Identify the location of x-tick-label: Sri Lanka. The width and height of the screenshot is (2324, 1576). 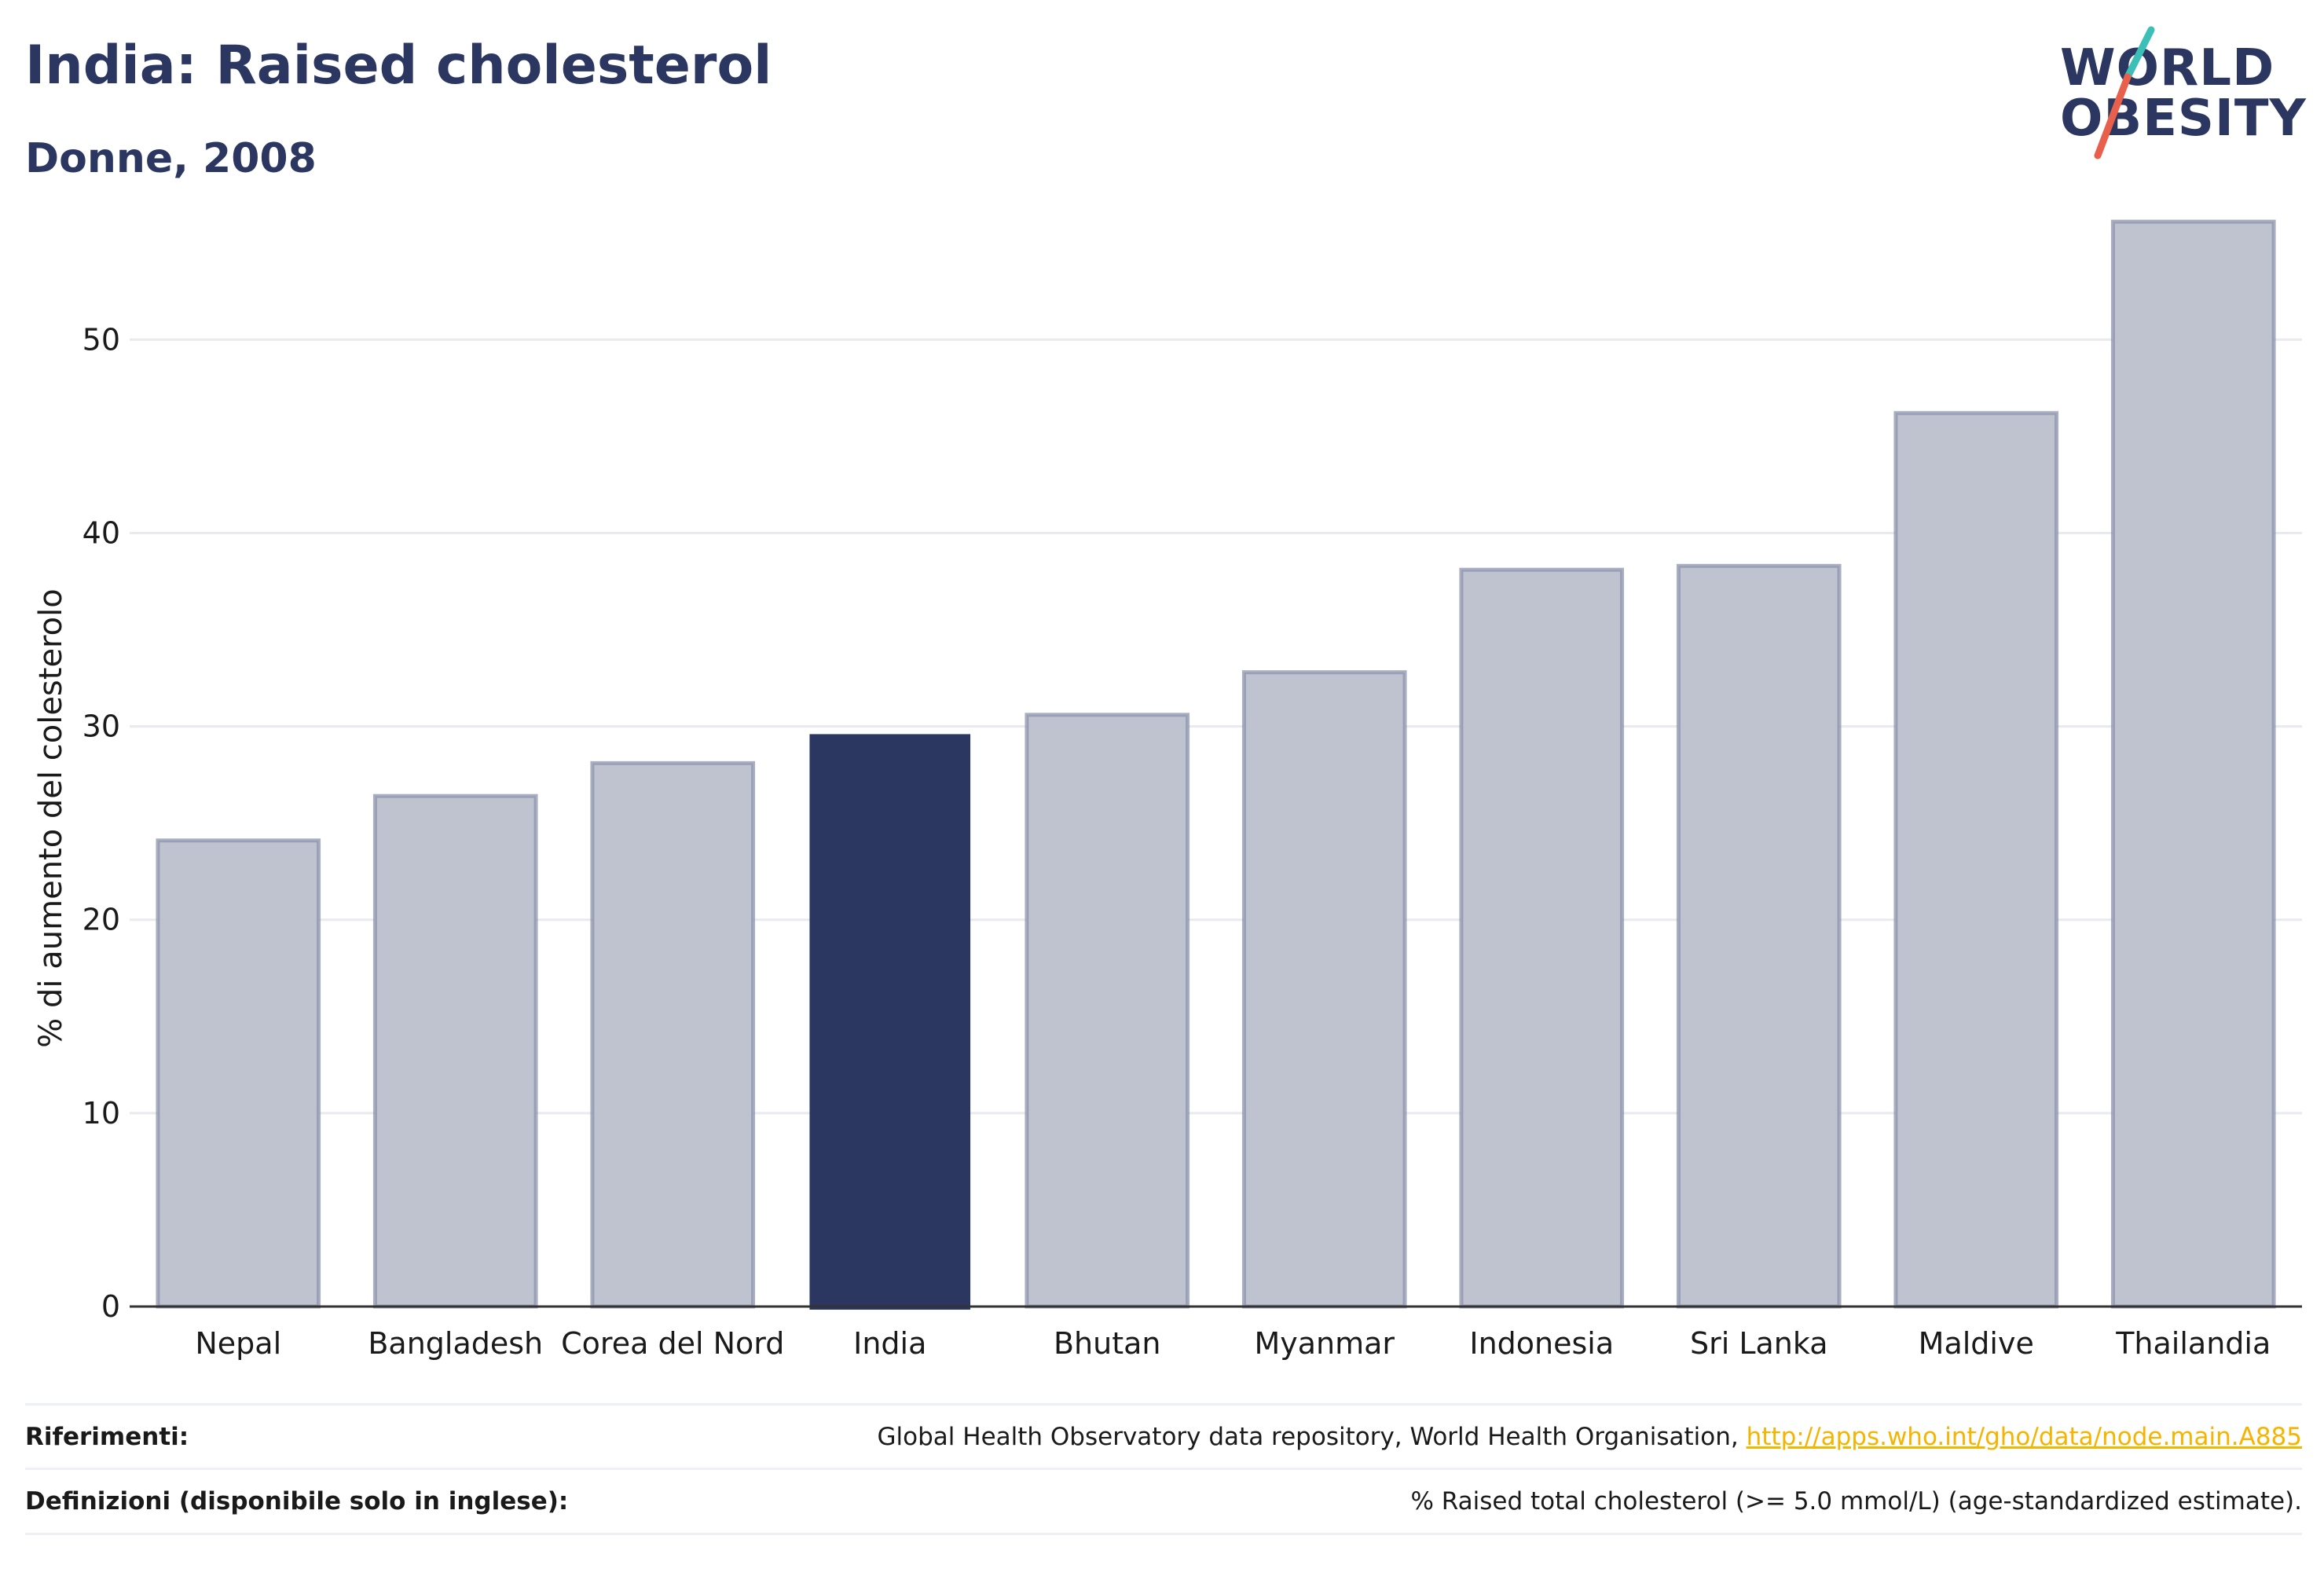
(1759, 1343).